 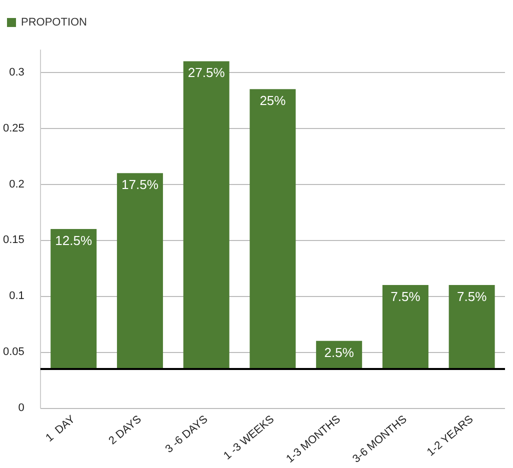 What do you see at coordinates (21, 408) in the screenshot?
I see `y-tick-label: 0` at bounding box center [21, 408].